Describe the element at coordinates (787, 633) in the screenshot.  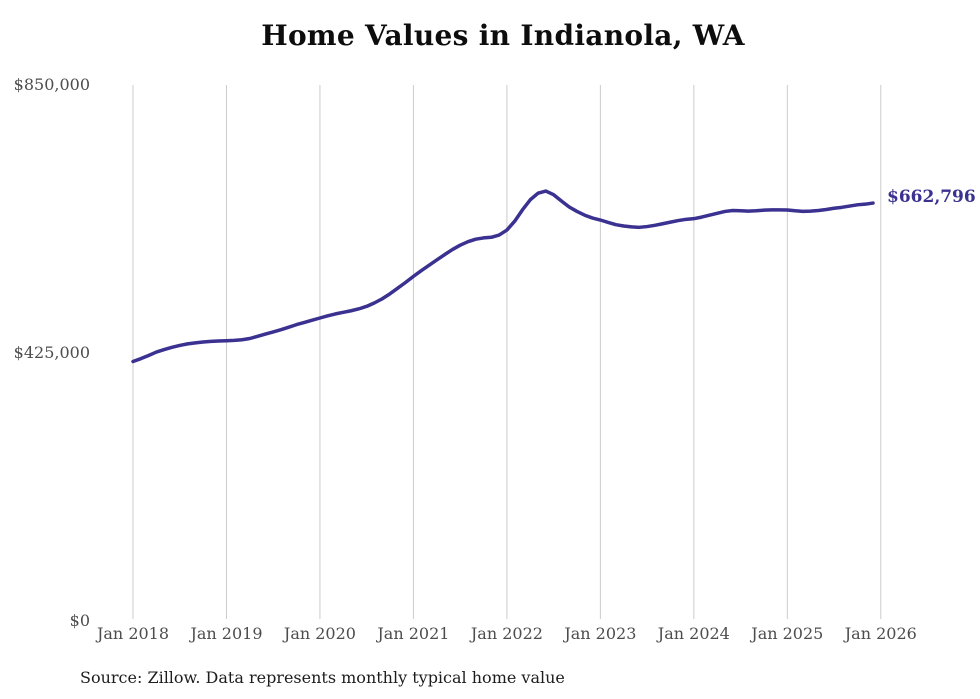
I see `x-tick-label: Jan 2025` at that location.